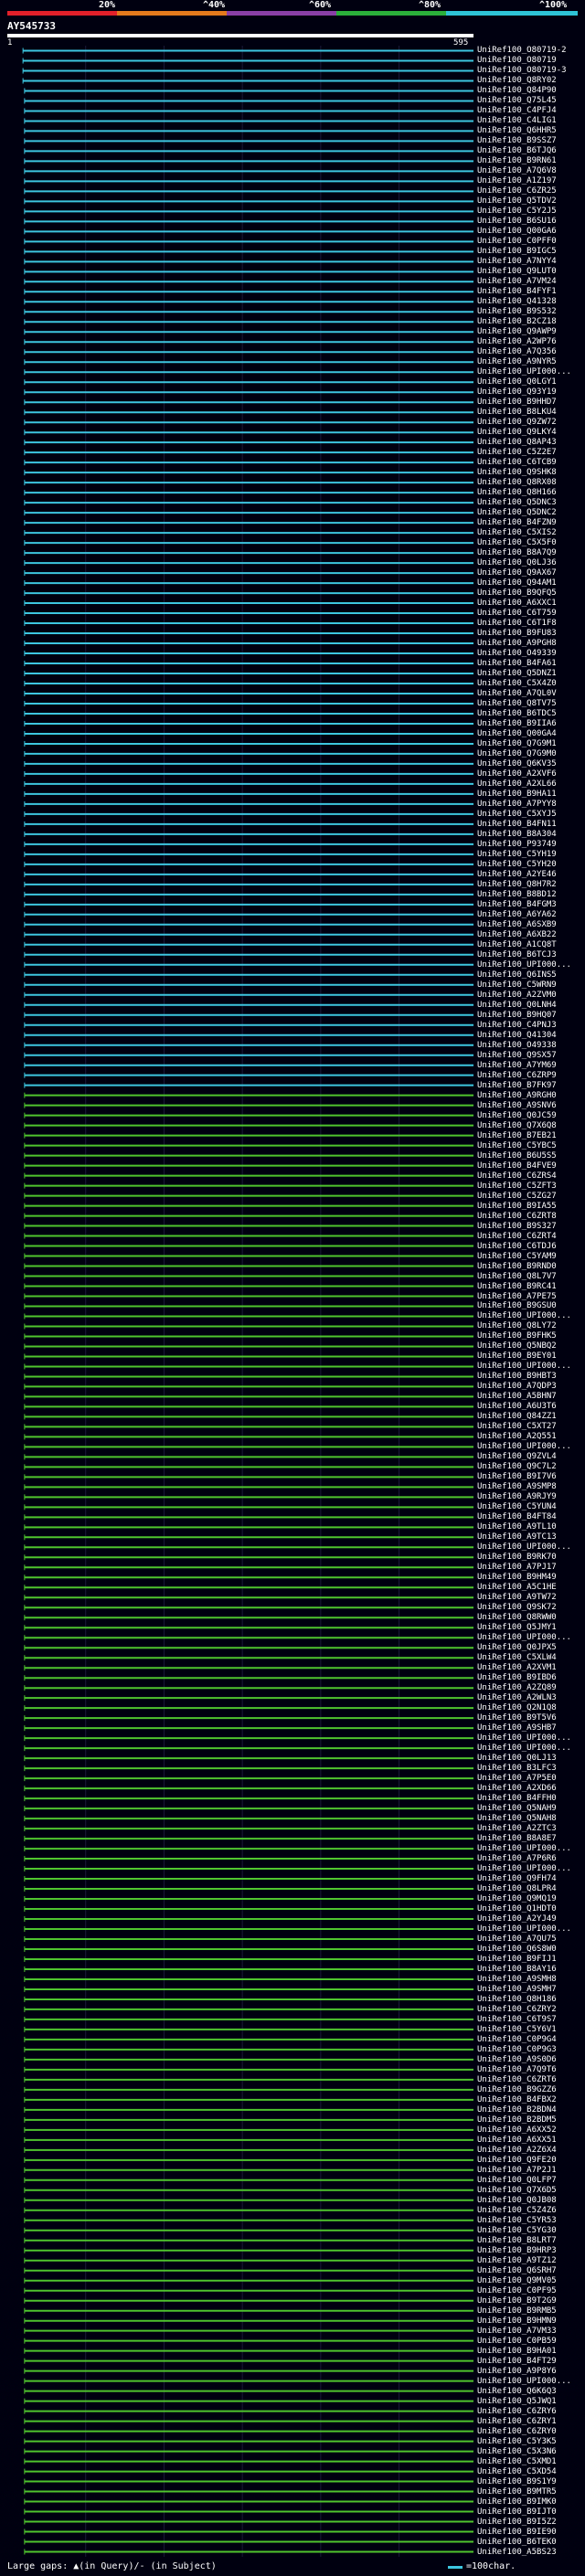 This screenshot has height=2576, width=585. What do you see at coordinates (517, 1045) in the screenshot?
I see `hit-label: UniRef100_O49338` at bounding box center [517, 1045].